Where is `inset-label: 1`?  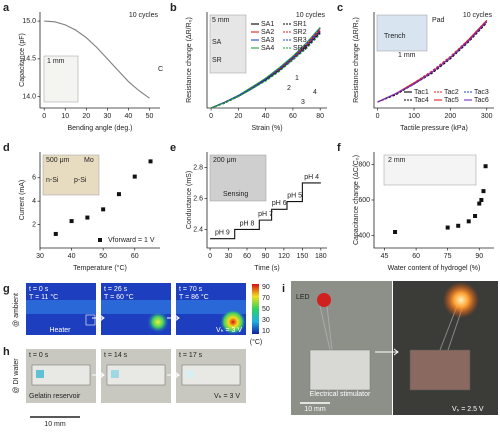
inset-label: 1 is located at coordinates (297, 78).